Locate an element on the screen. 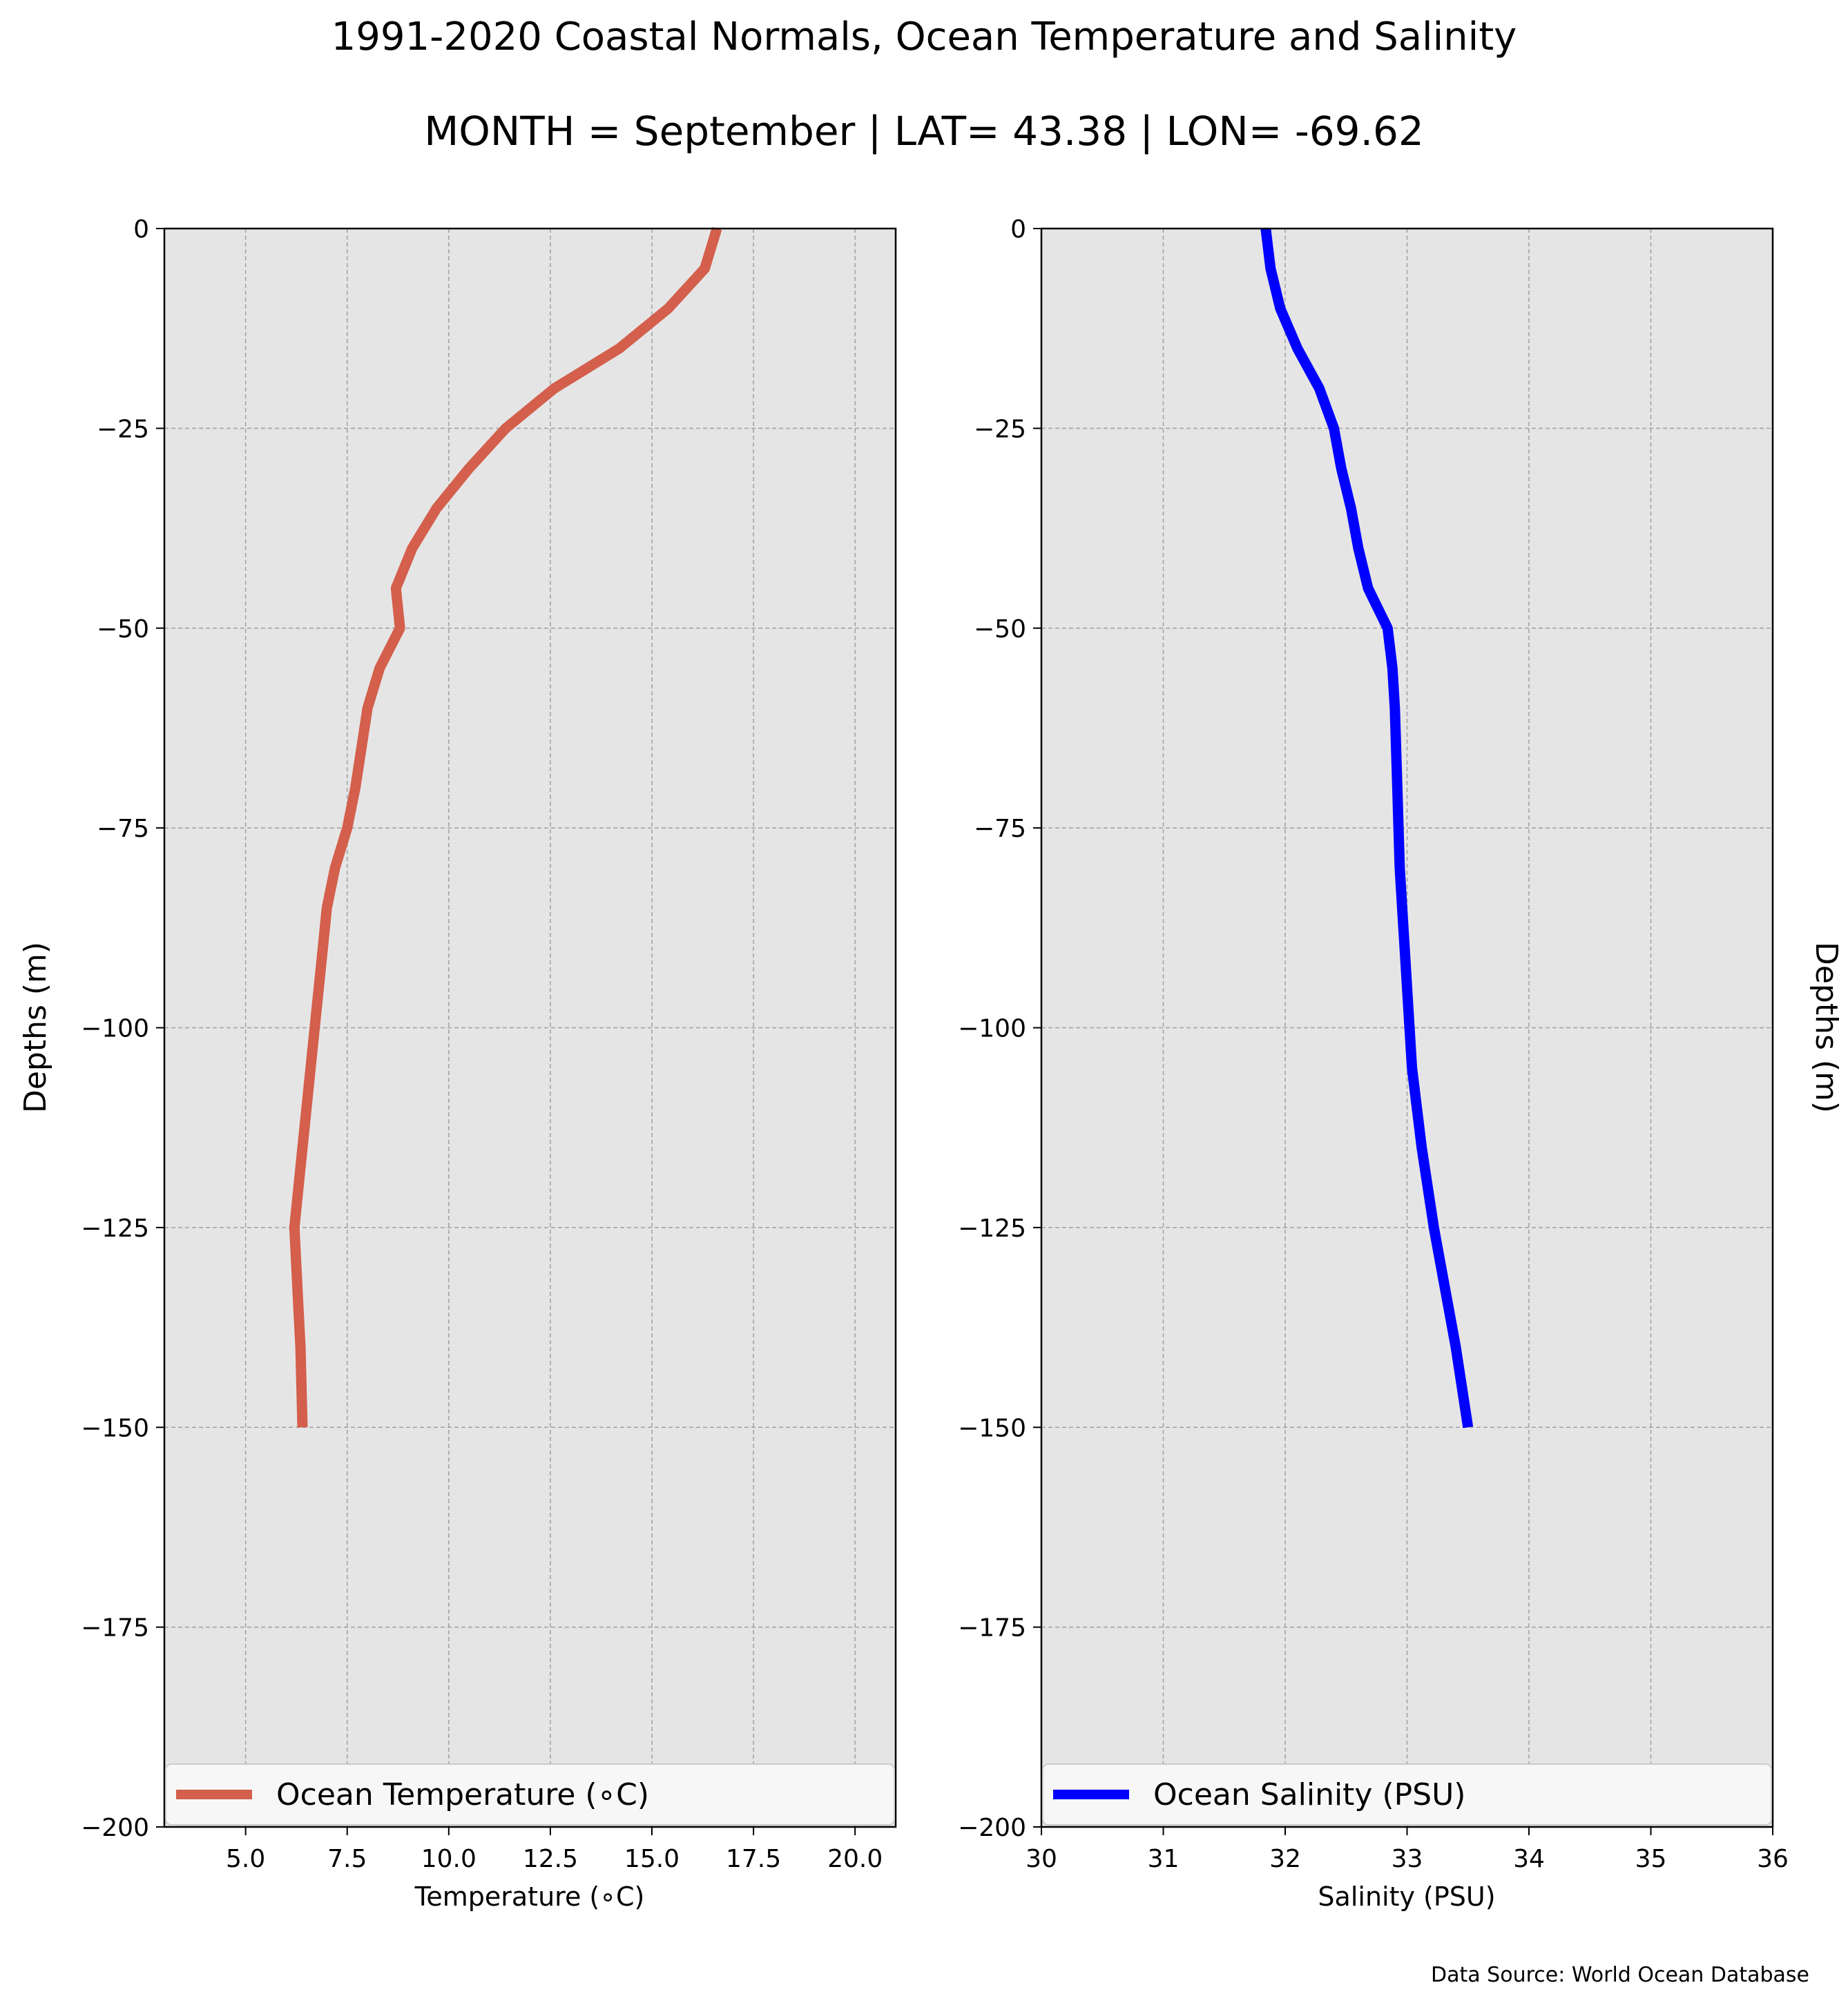 Image resolution: width=1848 pixels, height=2003 pixels. legend-label: Ocean Salinity (PSU) is located at coordinates (1309, 1795).